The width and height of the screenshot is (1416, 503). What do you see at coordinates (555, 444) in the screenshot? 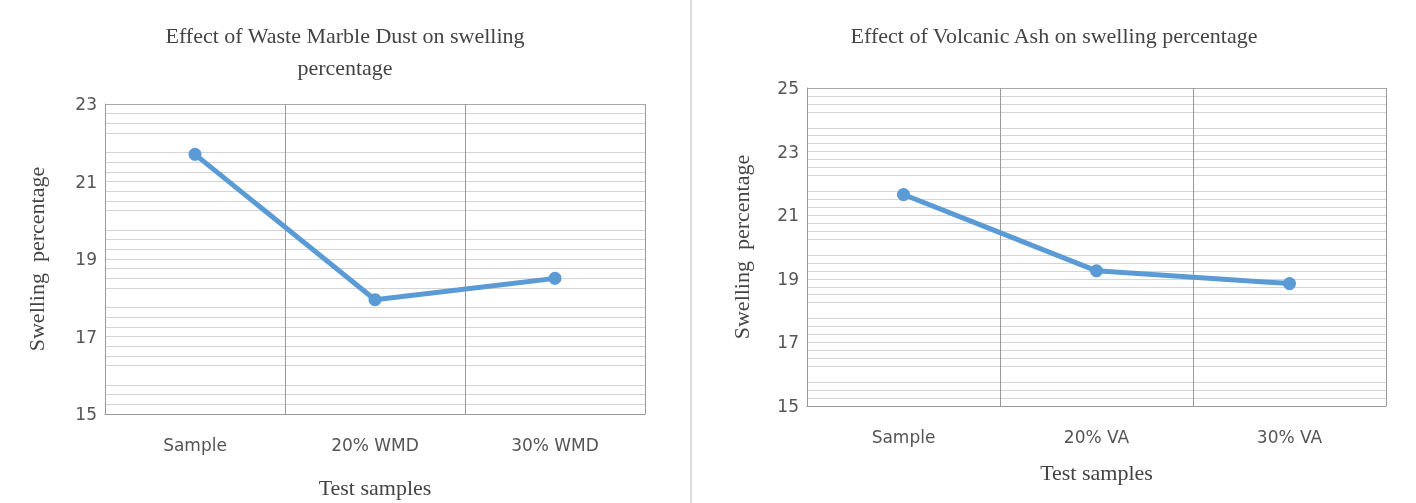
I see `x-tick-label: 30% WMD` at bounding box center [555, 444].